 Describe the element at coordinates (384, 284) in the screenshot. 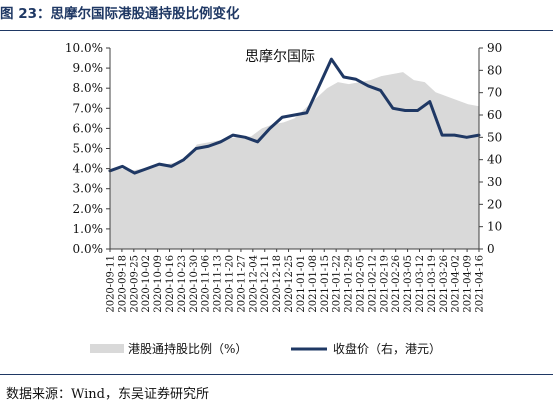

I see `x-tick-label: 2021-02-19` at that location.